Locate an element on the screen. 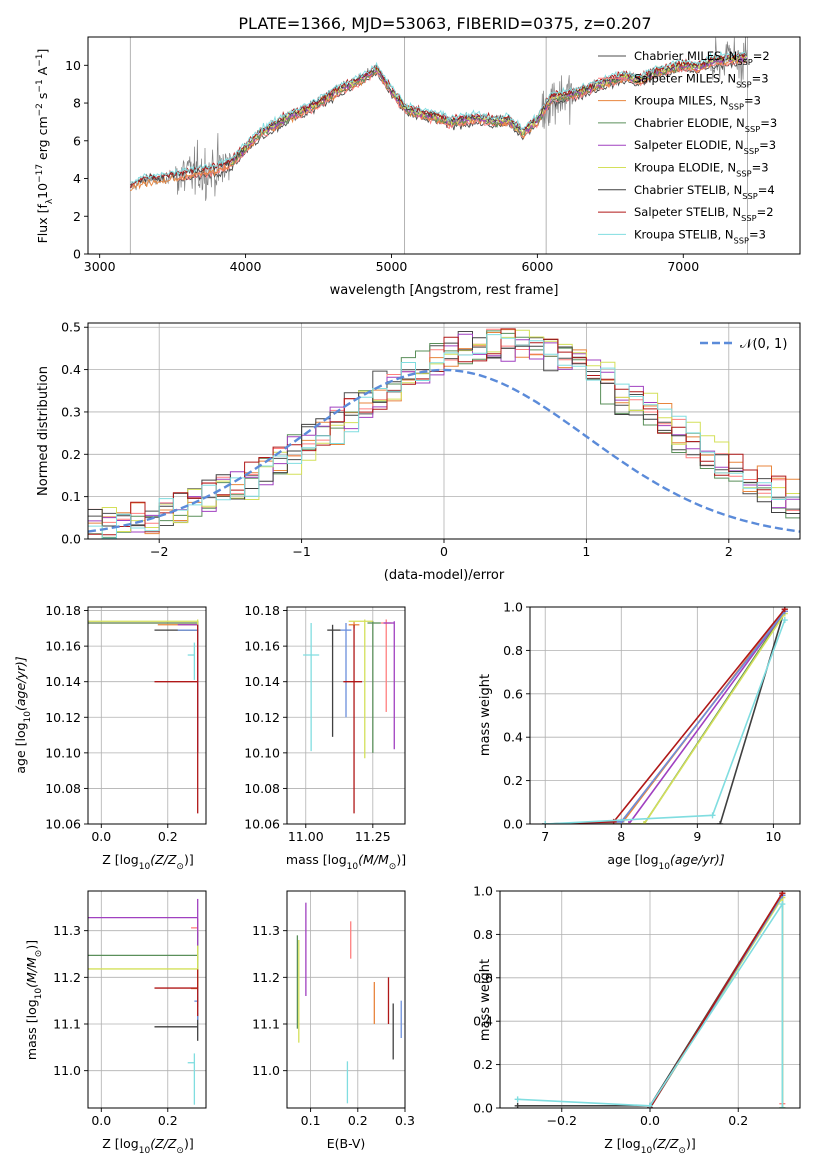  legend-entry: Salpeter MILES, NSSP=3 is located at coordinates (701, 80).